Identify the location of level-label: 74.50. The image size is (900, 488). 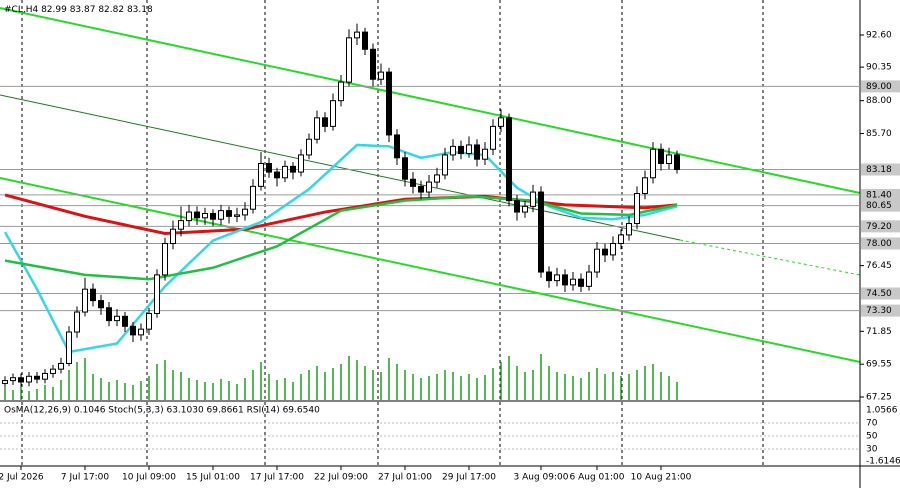
(879, 294).